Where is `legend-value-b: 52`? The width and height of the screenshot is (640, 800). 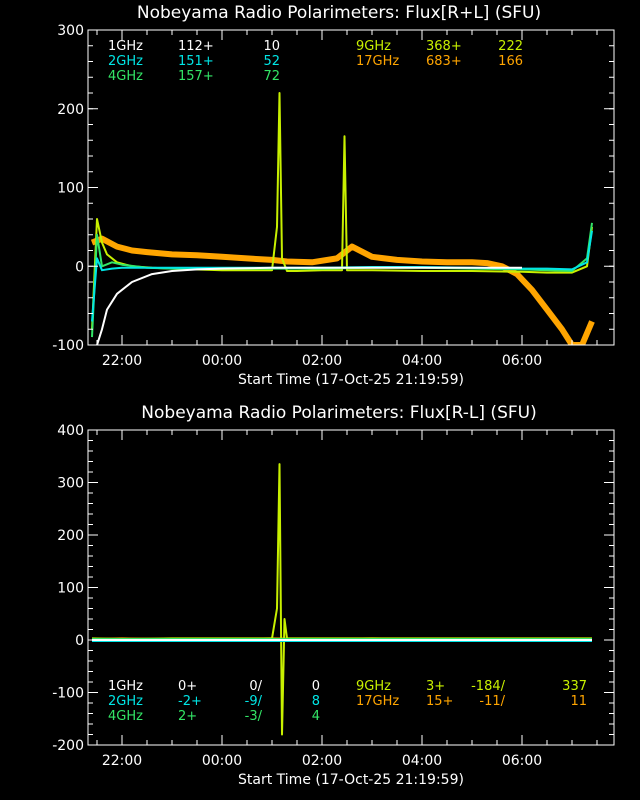 legend-value-b: 52 is located at coordinates (271, 61).